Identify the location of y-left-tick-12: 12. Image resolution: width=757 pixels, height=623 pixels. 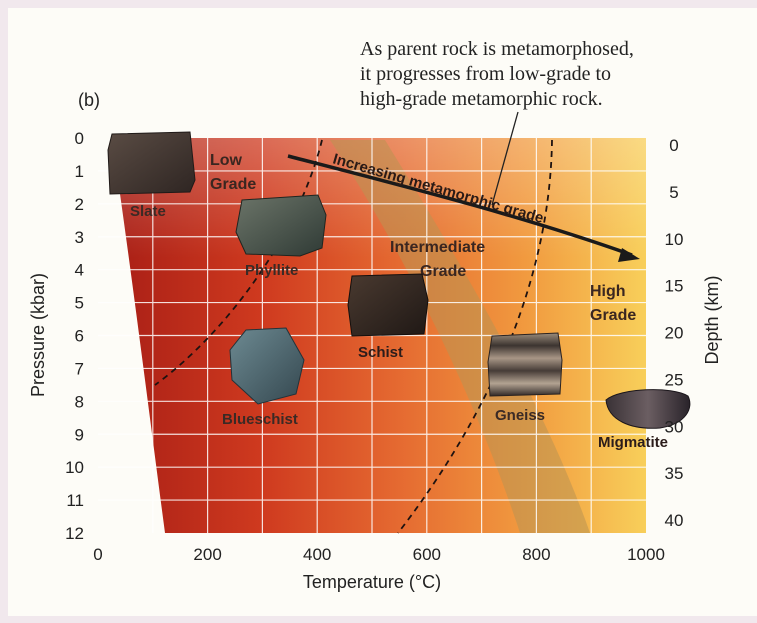
(74, 533).